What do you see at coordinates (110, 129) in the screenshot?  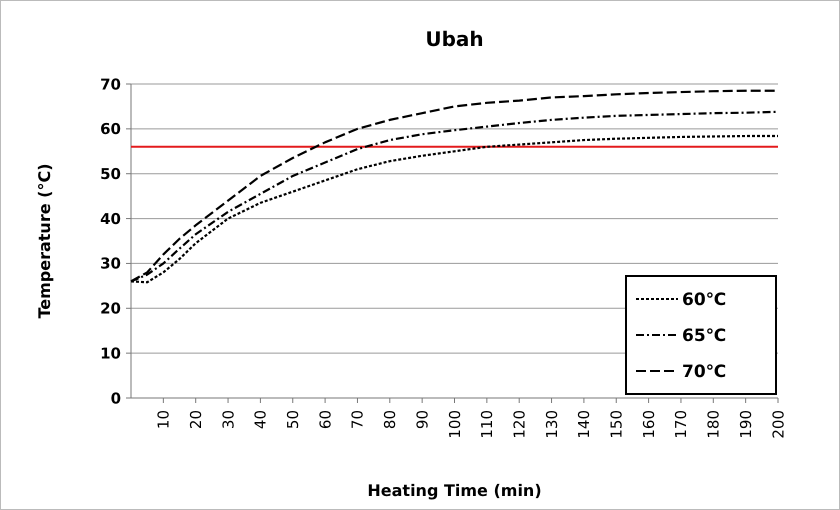 I see `y-tick-label: 60` at bounding box center [110, 129].